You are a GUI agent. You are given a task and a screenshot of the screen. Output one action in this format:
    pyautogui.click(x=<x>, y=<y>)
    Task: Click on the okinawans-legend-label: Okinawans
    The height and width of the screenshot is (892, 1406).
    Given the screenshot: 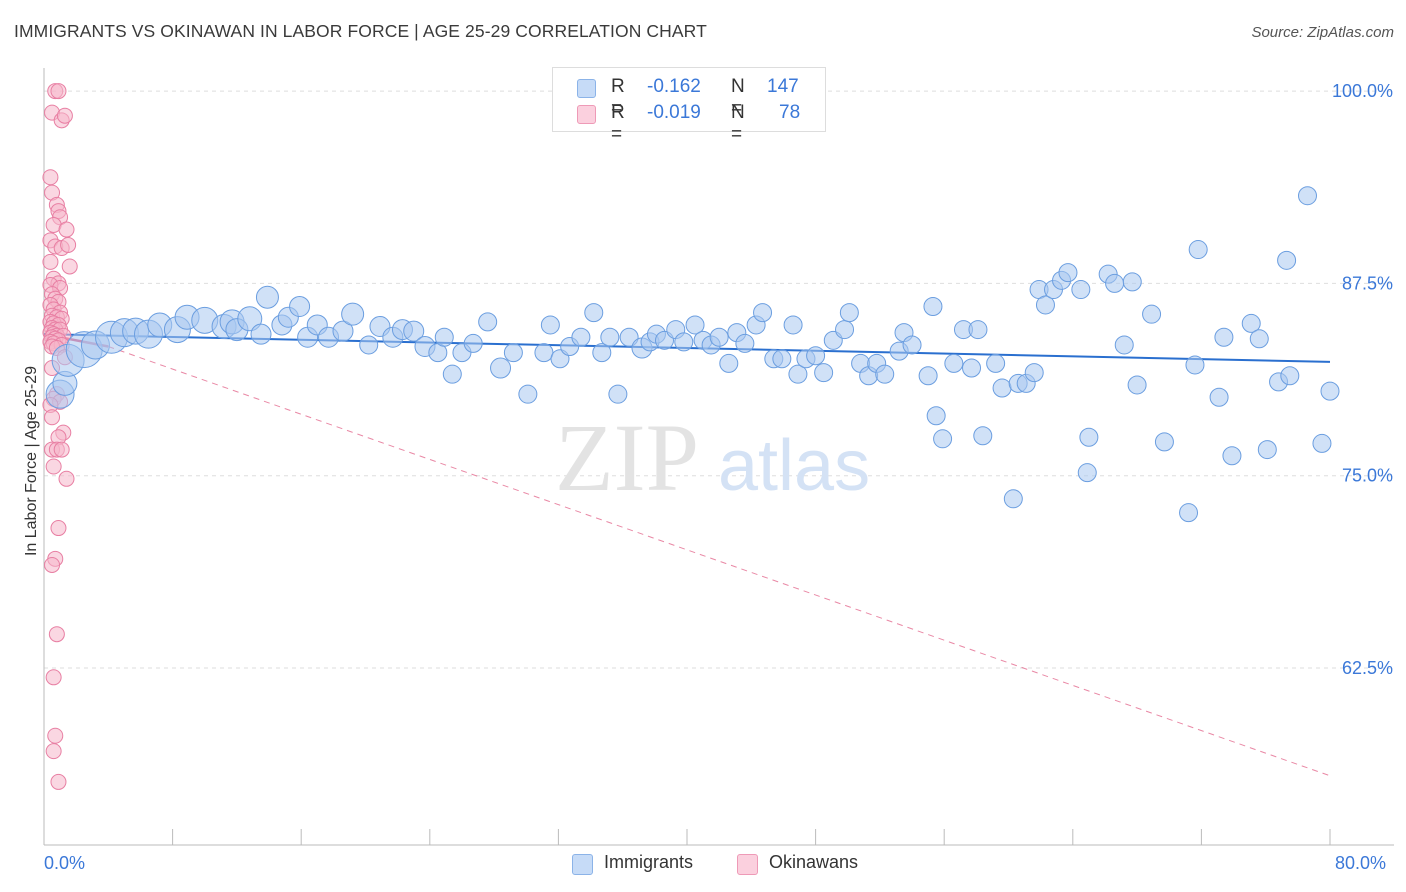 What is the action you would take?
    pyautogui.click(x=814, y=862)
    